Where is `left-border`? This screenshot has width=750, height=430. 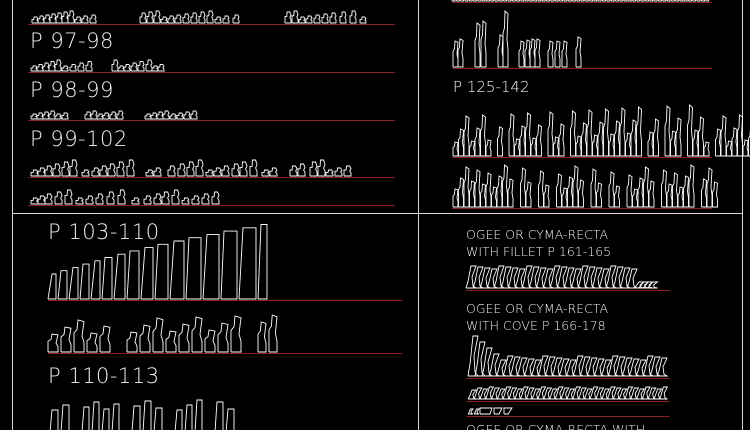 left-border is located at coordinates (12, 215).